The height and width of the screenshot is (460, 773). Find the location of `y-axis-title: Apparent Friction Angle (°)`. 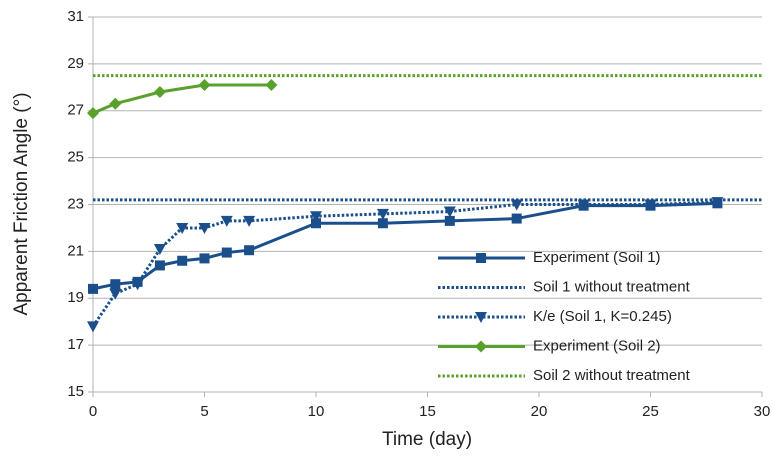

y-axis-title: Apparent Friction Angle (°) is located at coordinates (21, 203).